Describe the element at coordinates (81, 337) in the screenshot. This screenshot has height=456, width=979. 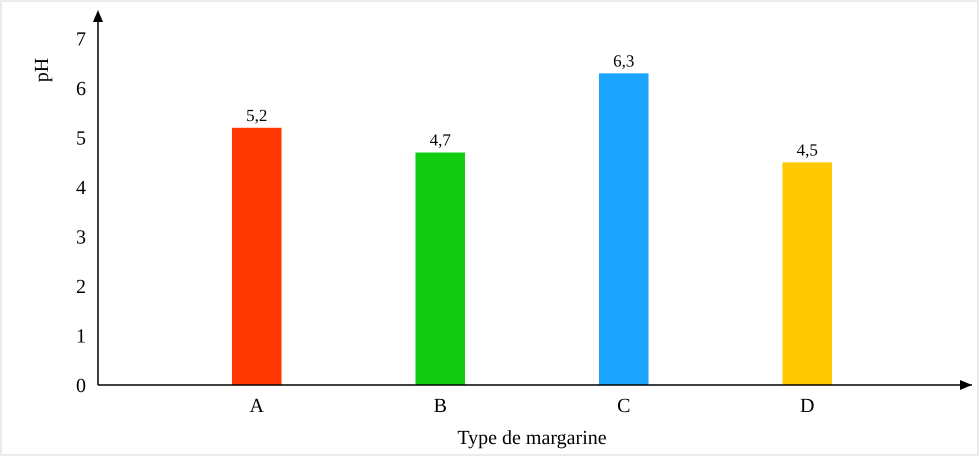
I see `y-tick-label: 1` at that location.